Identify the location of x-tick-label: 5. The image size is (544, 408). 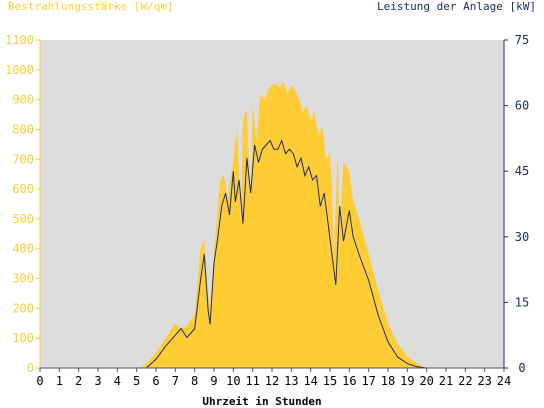
(136, 381).